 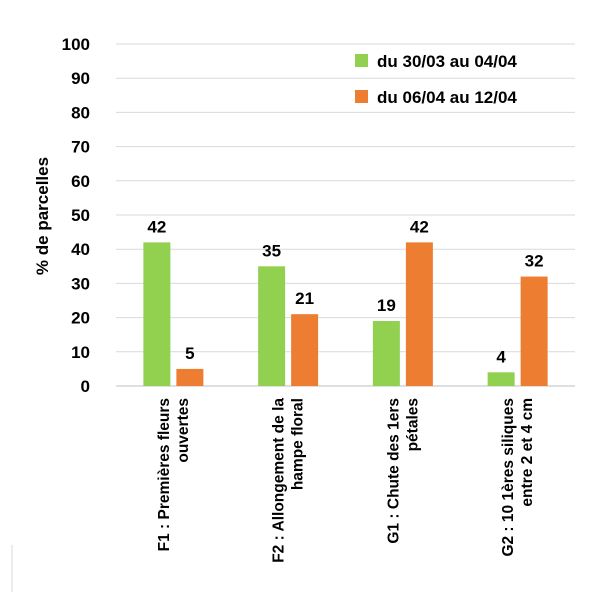 I want to click on x-category-label-3: G1 : Chute des 1ers pétales, so click(x=403, y=471).